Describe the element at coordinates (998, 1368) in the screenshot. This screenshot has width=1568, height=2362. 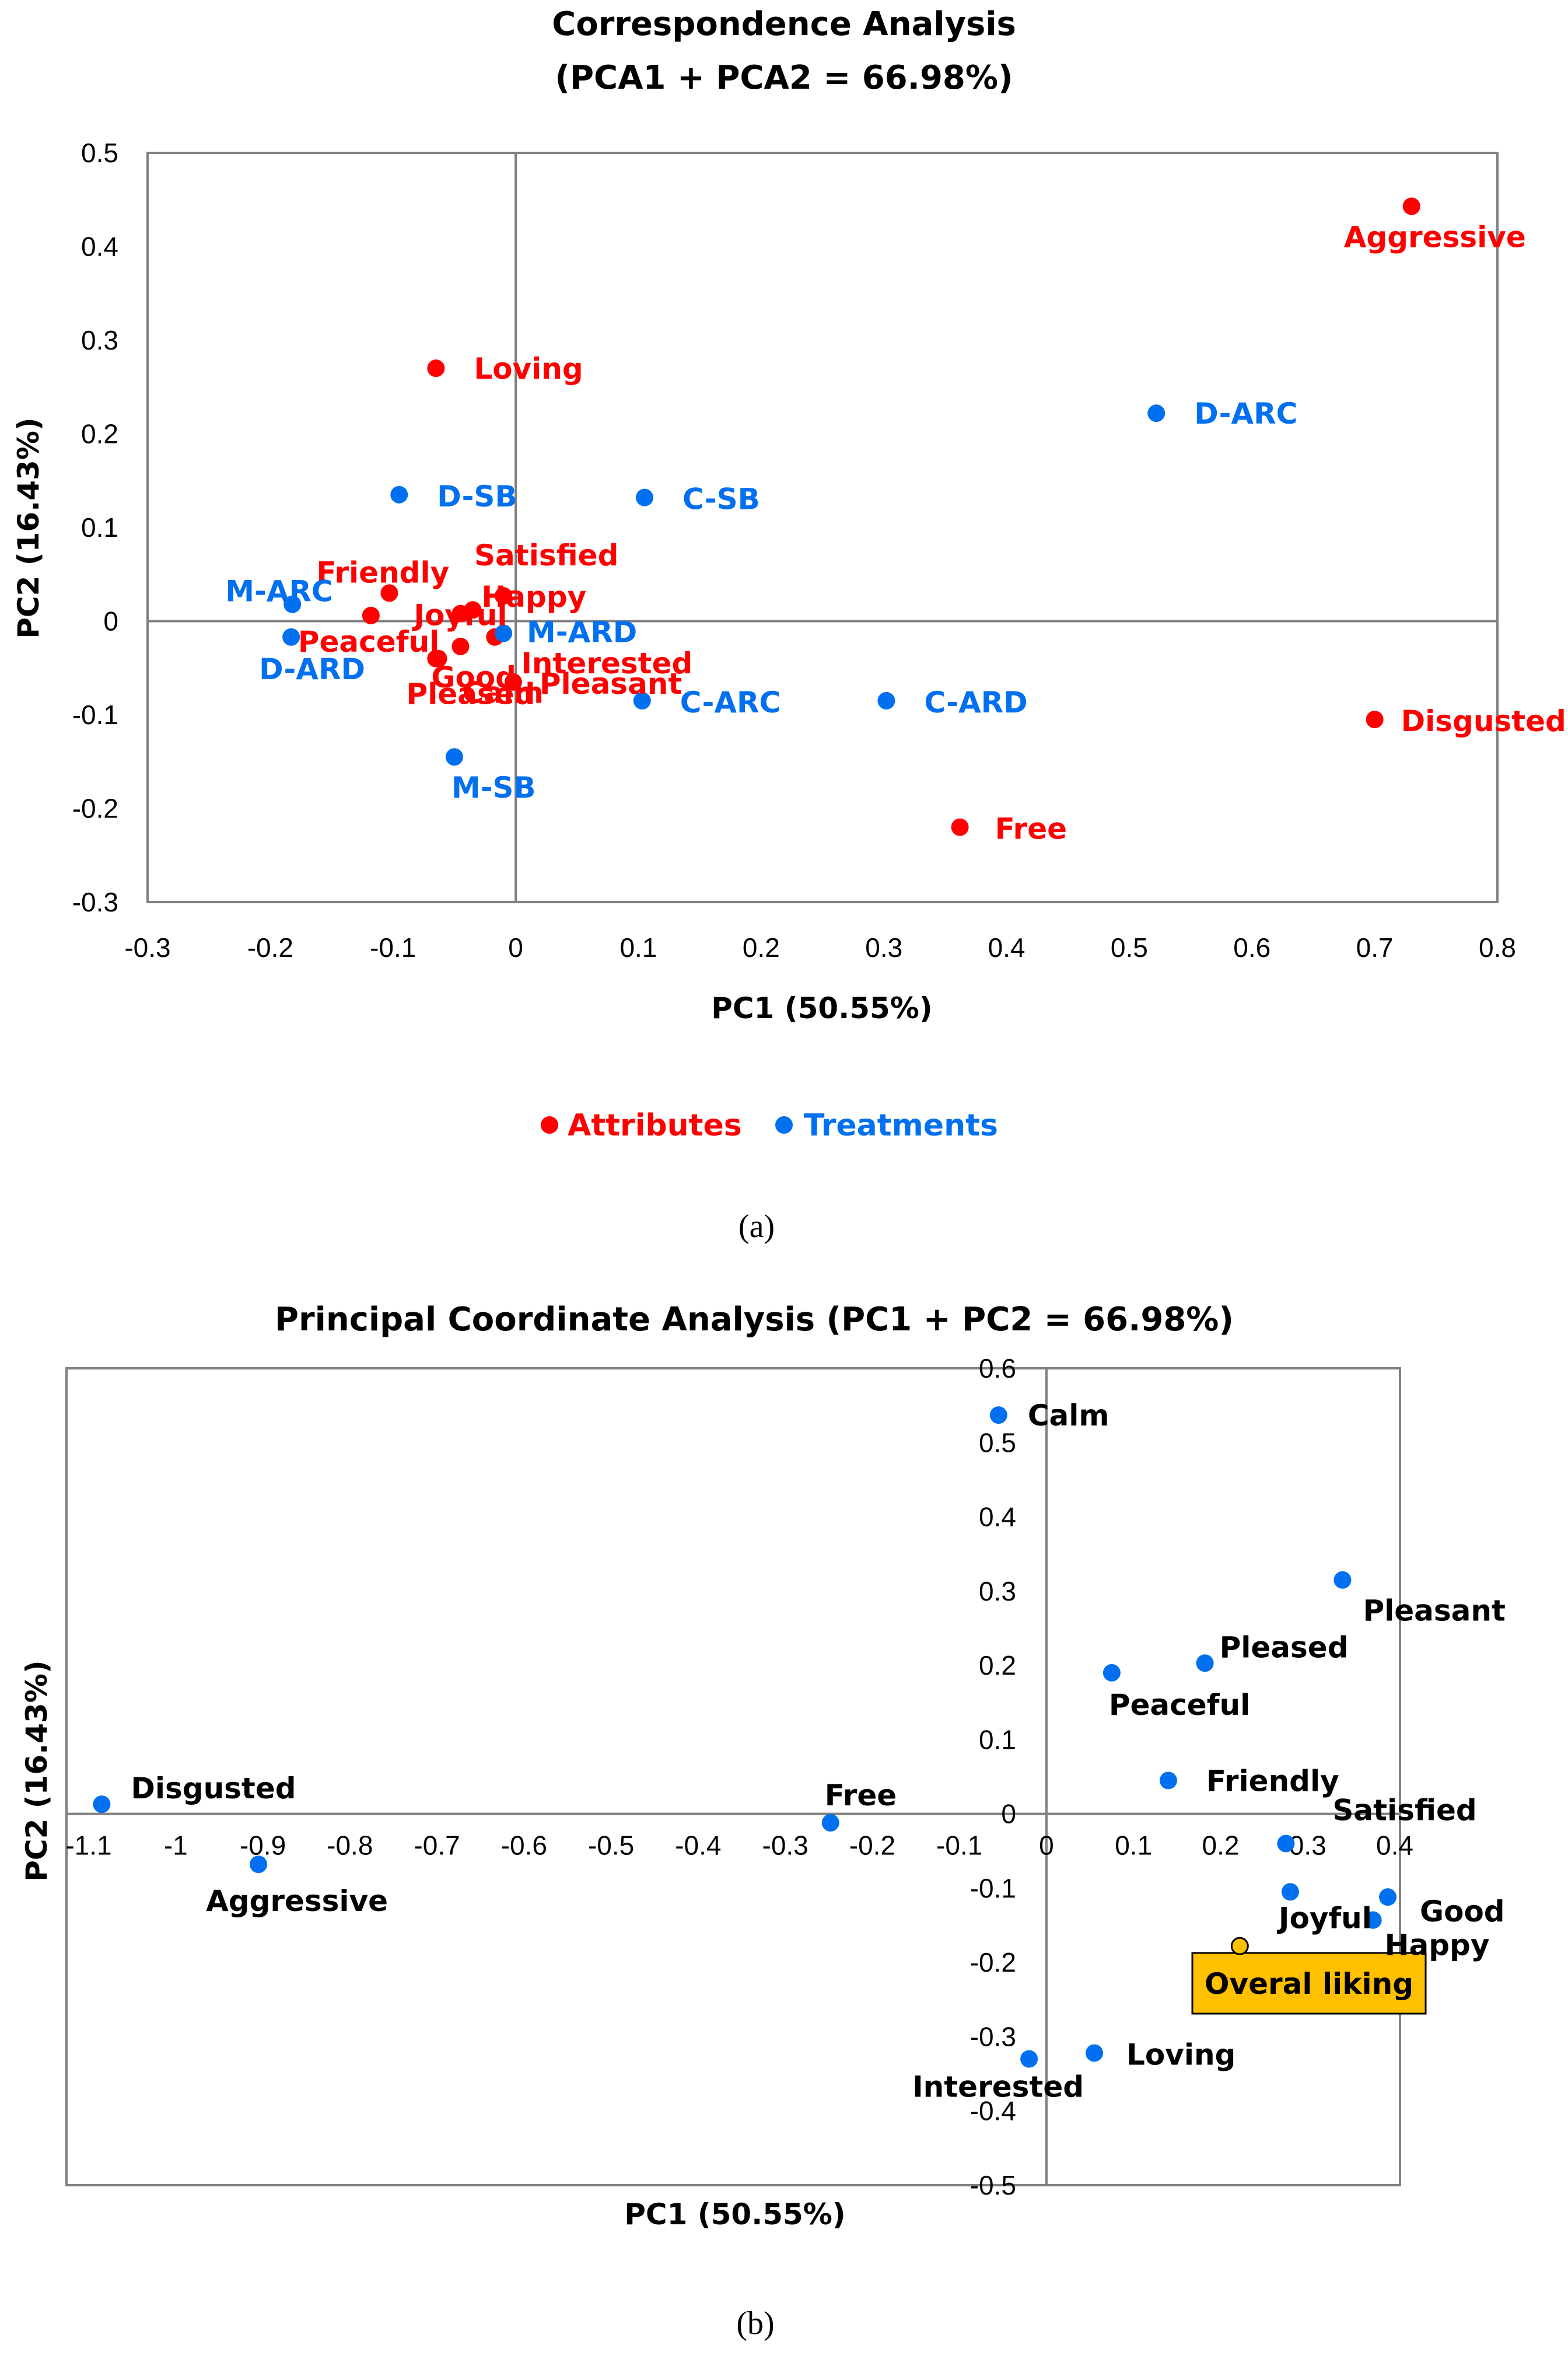
I see `chart-b-y-tick-label: 0.6` at that location.